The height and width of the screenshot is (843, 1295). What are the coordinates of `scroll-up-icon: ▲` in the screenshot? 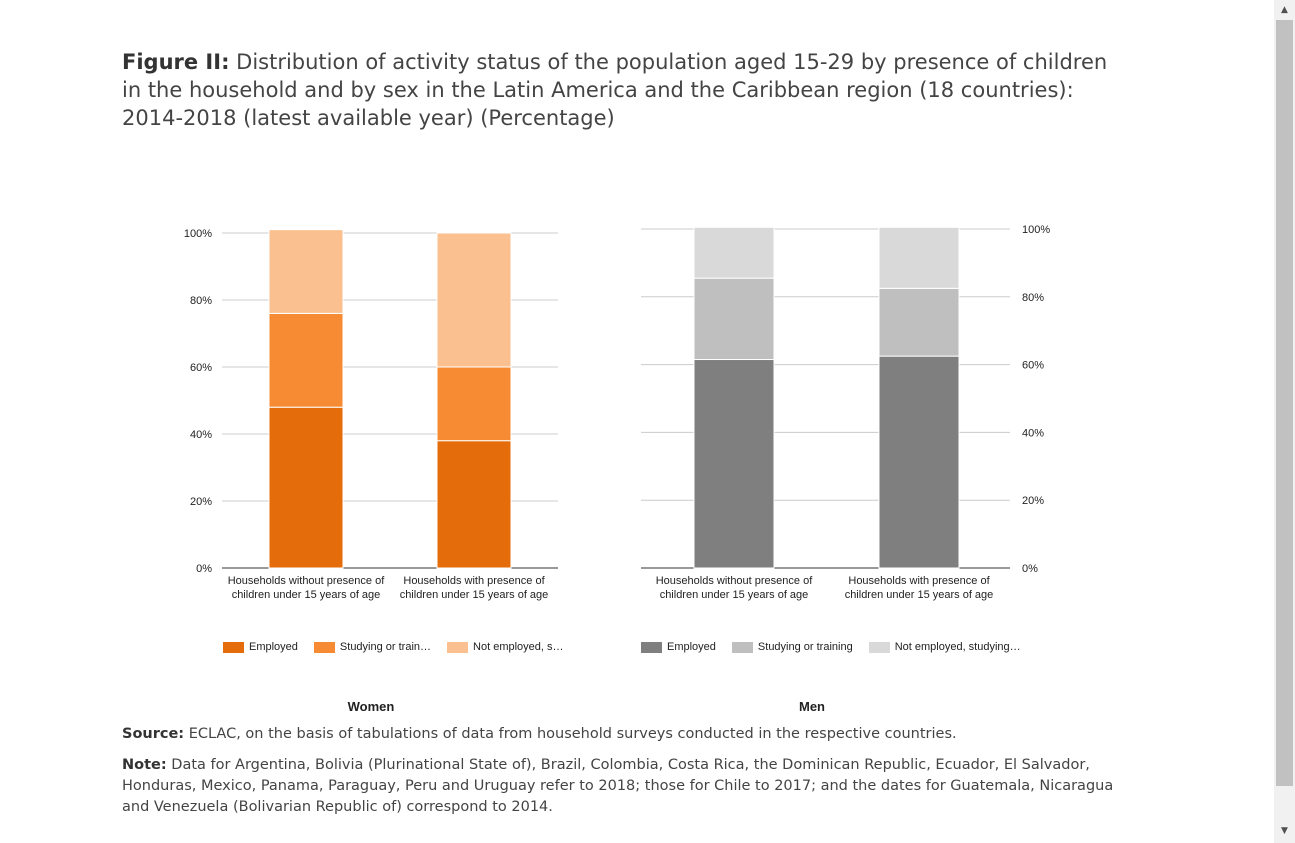 It's located at (1284, 10).